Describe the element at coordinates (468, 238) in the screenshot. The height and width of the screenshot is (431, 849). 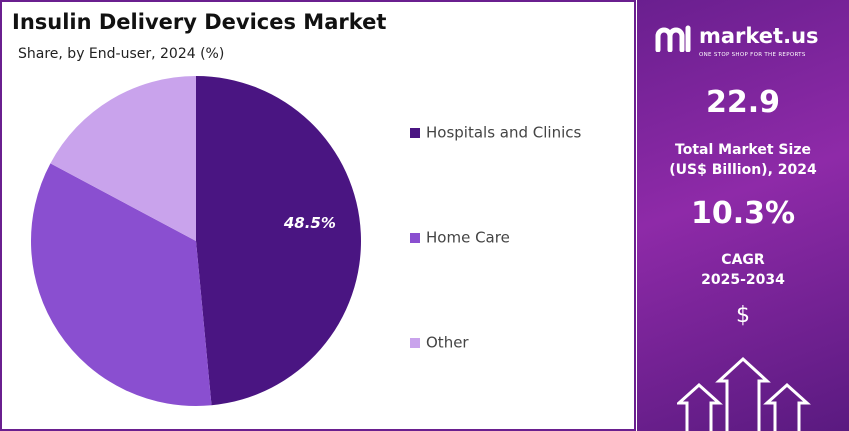
I see `legend-label: Home Care` at that location.